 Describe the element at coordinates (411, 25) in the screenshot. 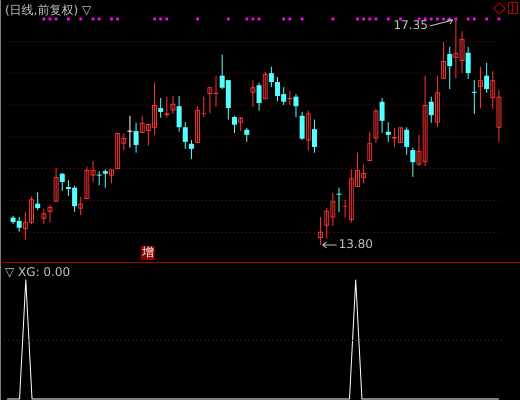

I see `annotation: 17.35` at that location.